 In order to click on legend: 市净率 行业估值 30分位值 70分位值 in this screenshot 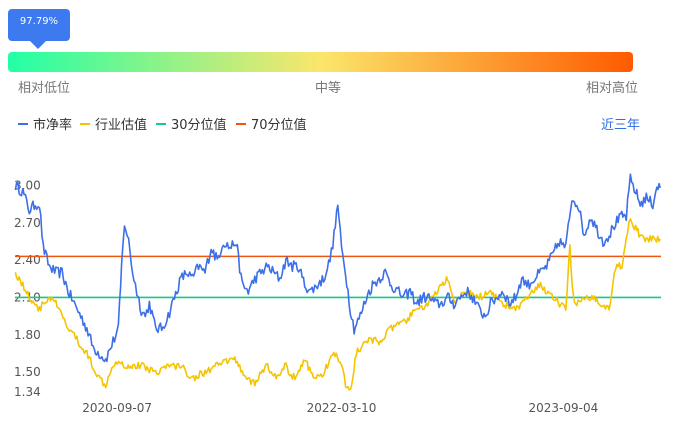, I will do `click(162, 125)`.